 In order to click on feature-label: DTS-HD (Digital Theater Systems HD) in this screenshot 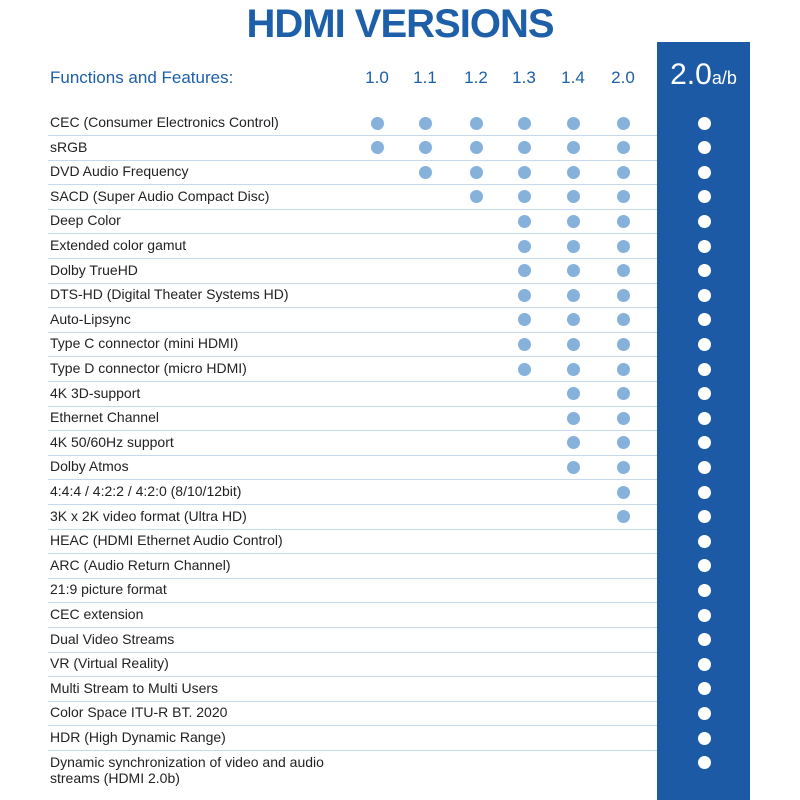, I will do `click(169, 294)`.